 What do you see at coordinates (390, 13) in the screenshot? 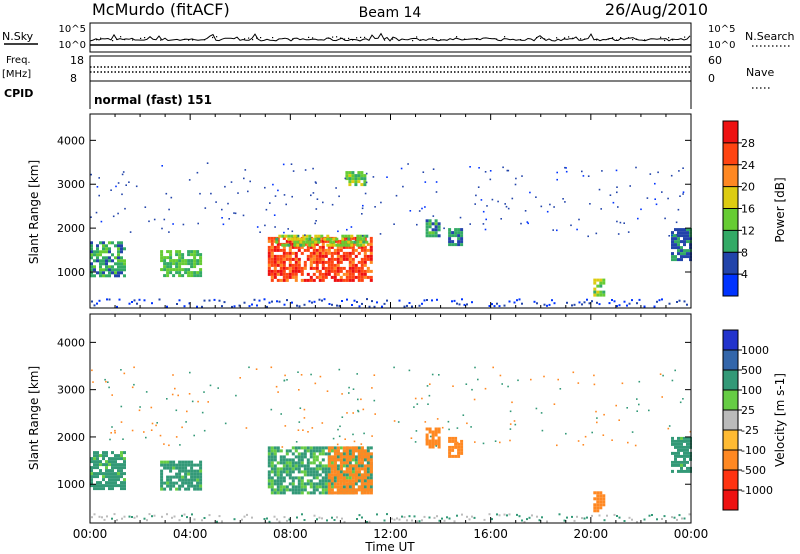
I see `beam-title: Beam 14` at bounding box center [390, 13].